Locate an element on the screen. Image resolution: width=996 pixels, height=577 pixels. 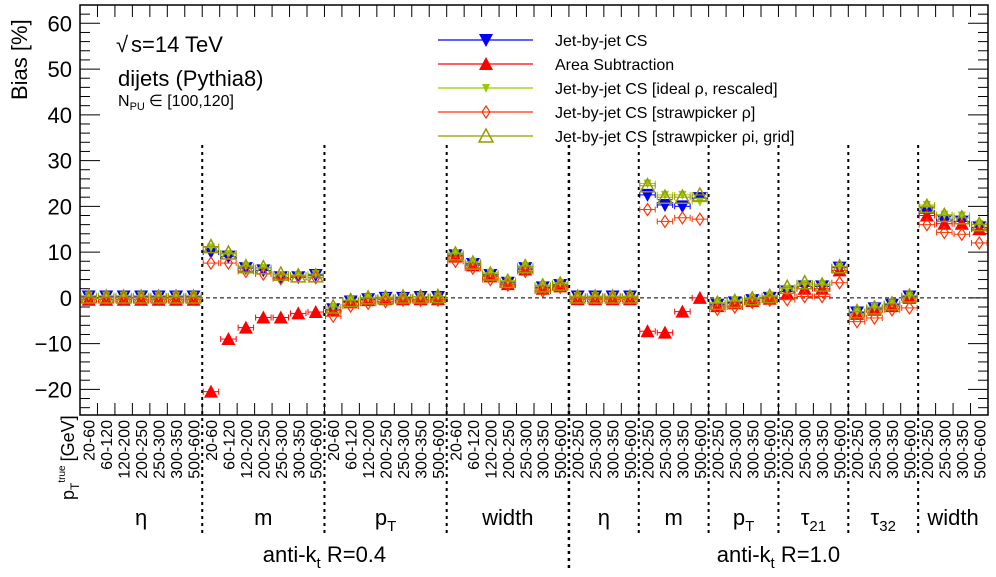
group-label: τ32 is located at coordinates (883, 520).